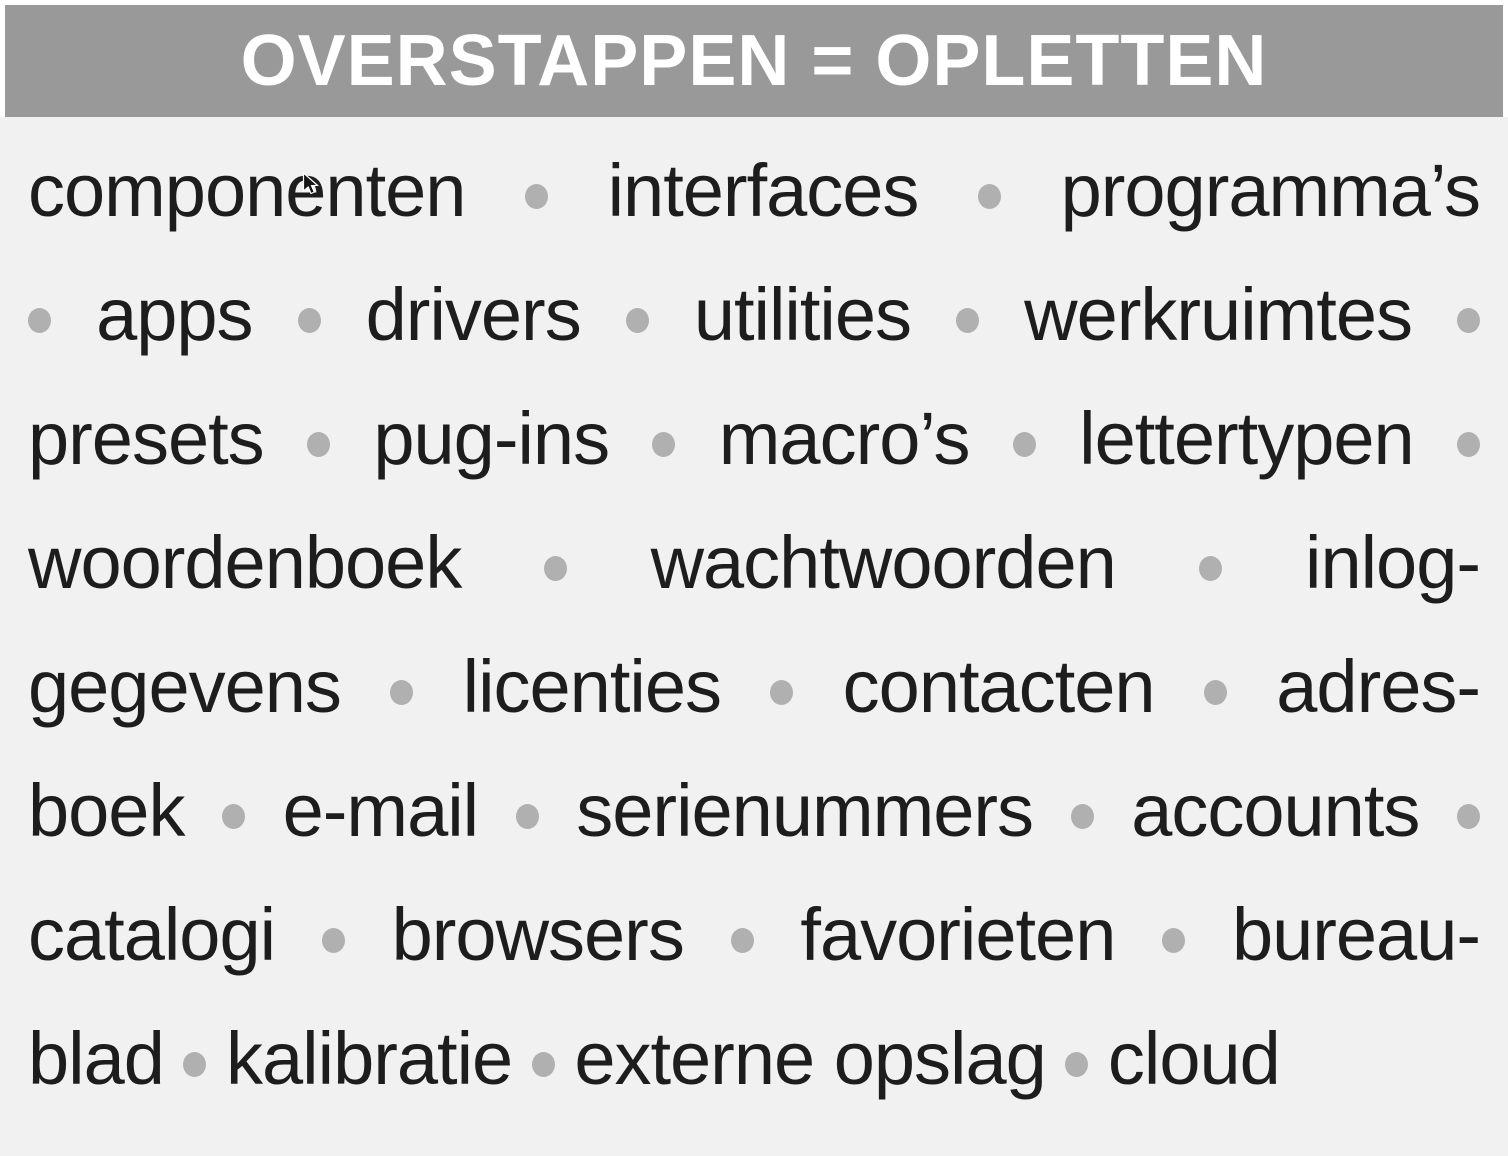 The image size is (1508, 1156). I want to click on text-line: blad kalibratie externe opslag cloud, so click(754, 1059).